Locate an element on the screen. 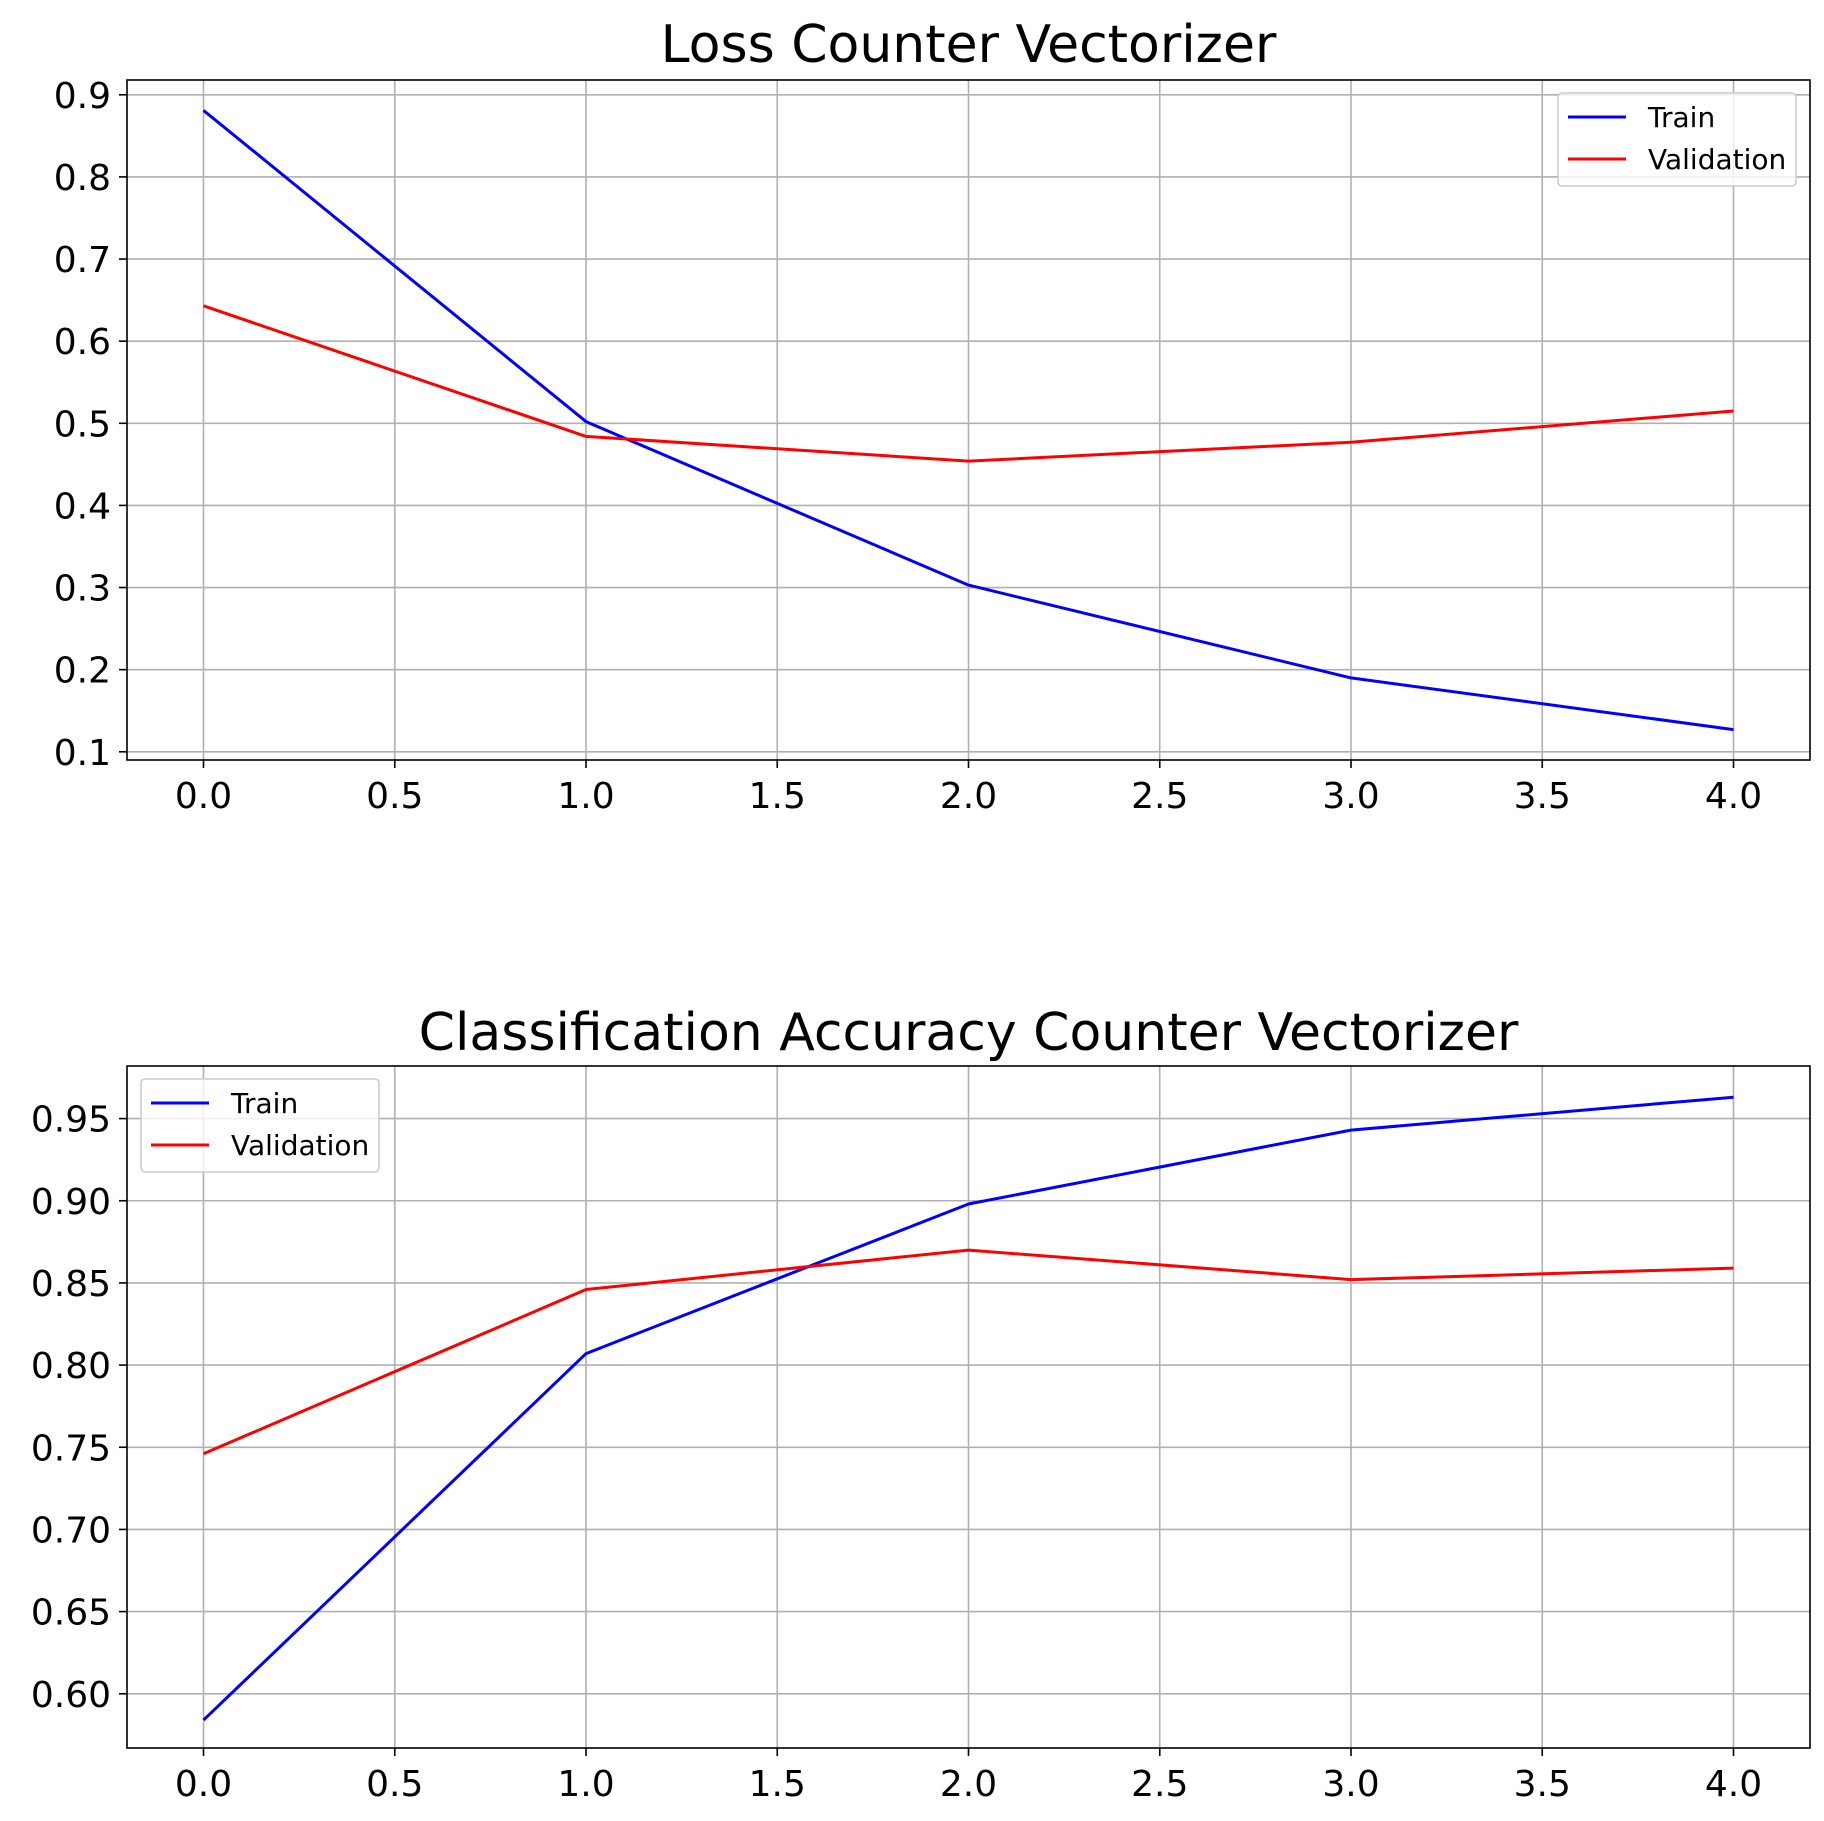 This screenshot has height=1821, width=1824. loss-y-tick-label: 0.3 is located at coordinates (82, 589).